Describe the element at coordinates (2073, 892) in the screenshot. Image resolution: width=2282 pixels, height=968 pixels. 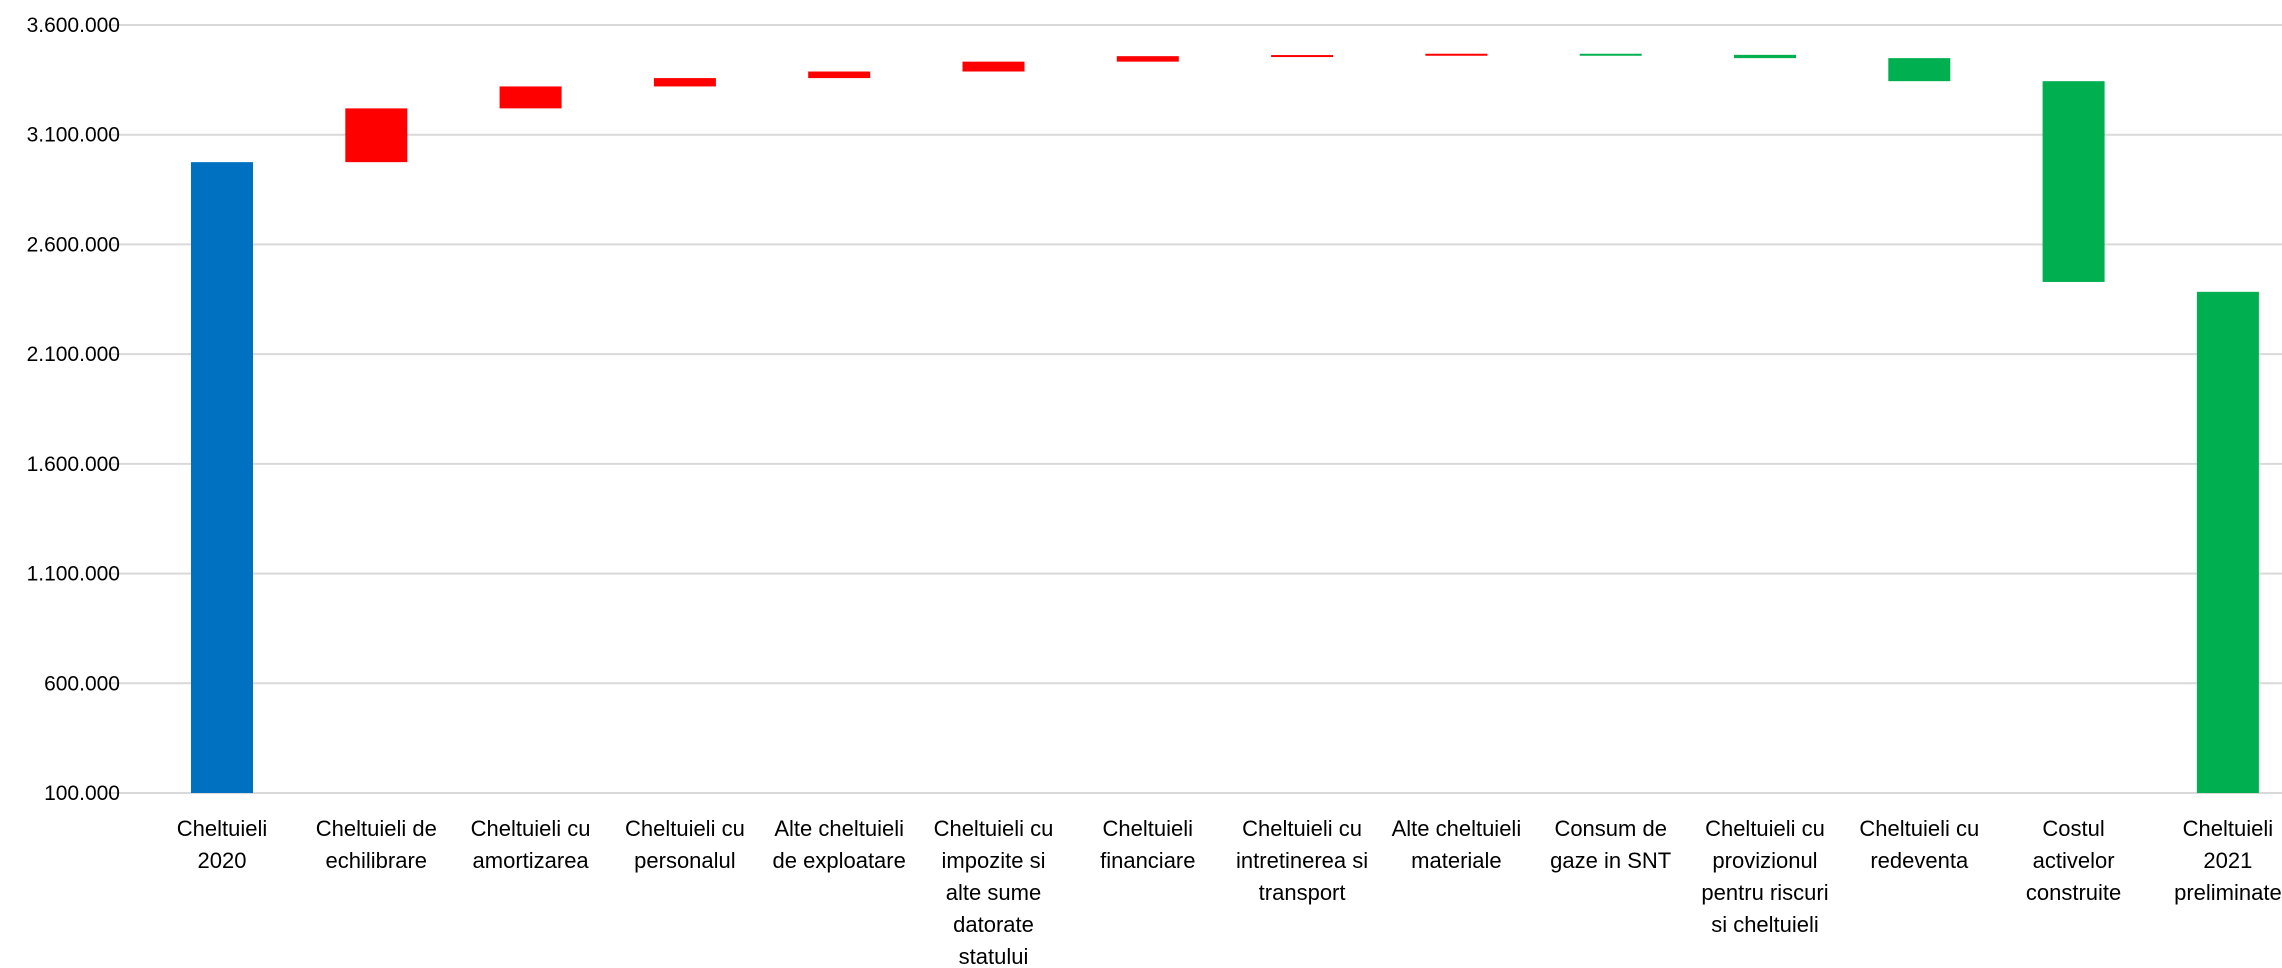
I see `x-category-label: construite` at that location.